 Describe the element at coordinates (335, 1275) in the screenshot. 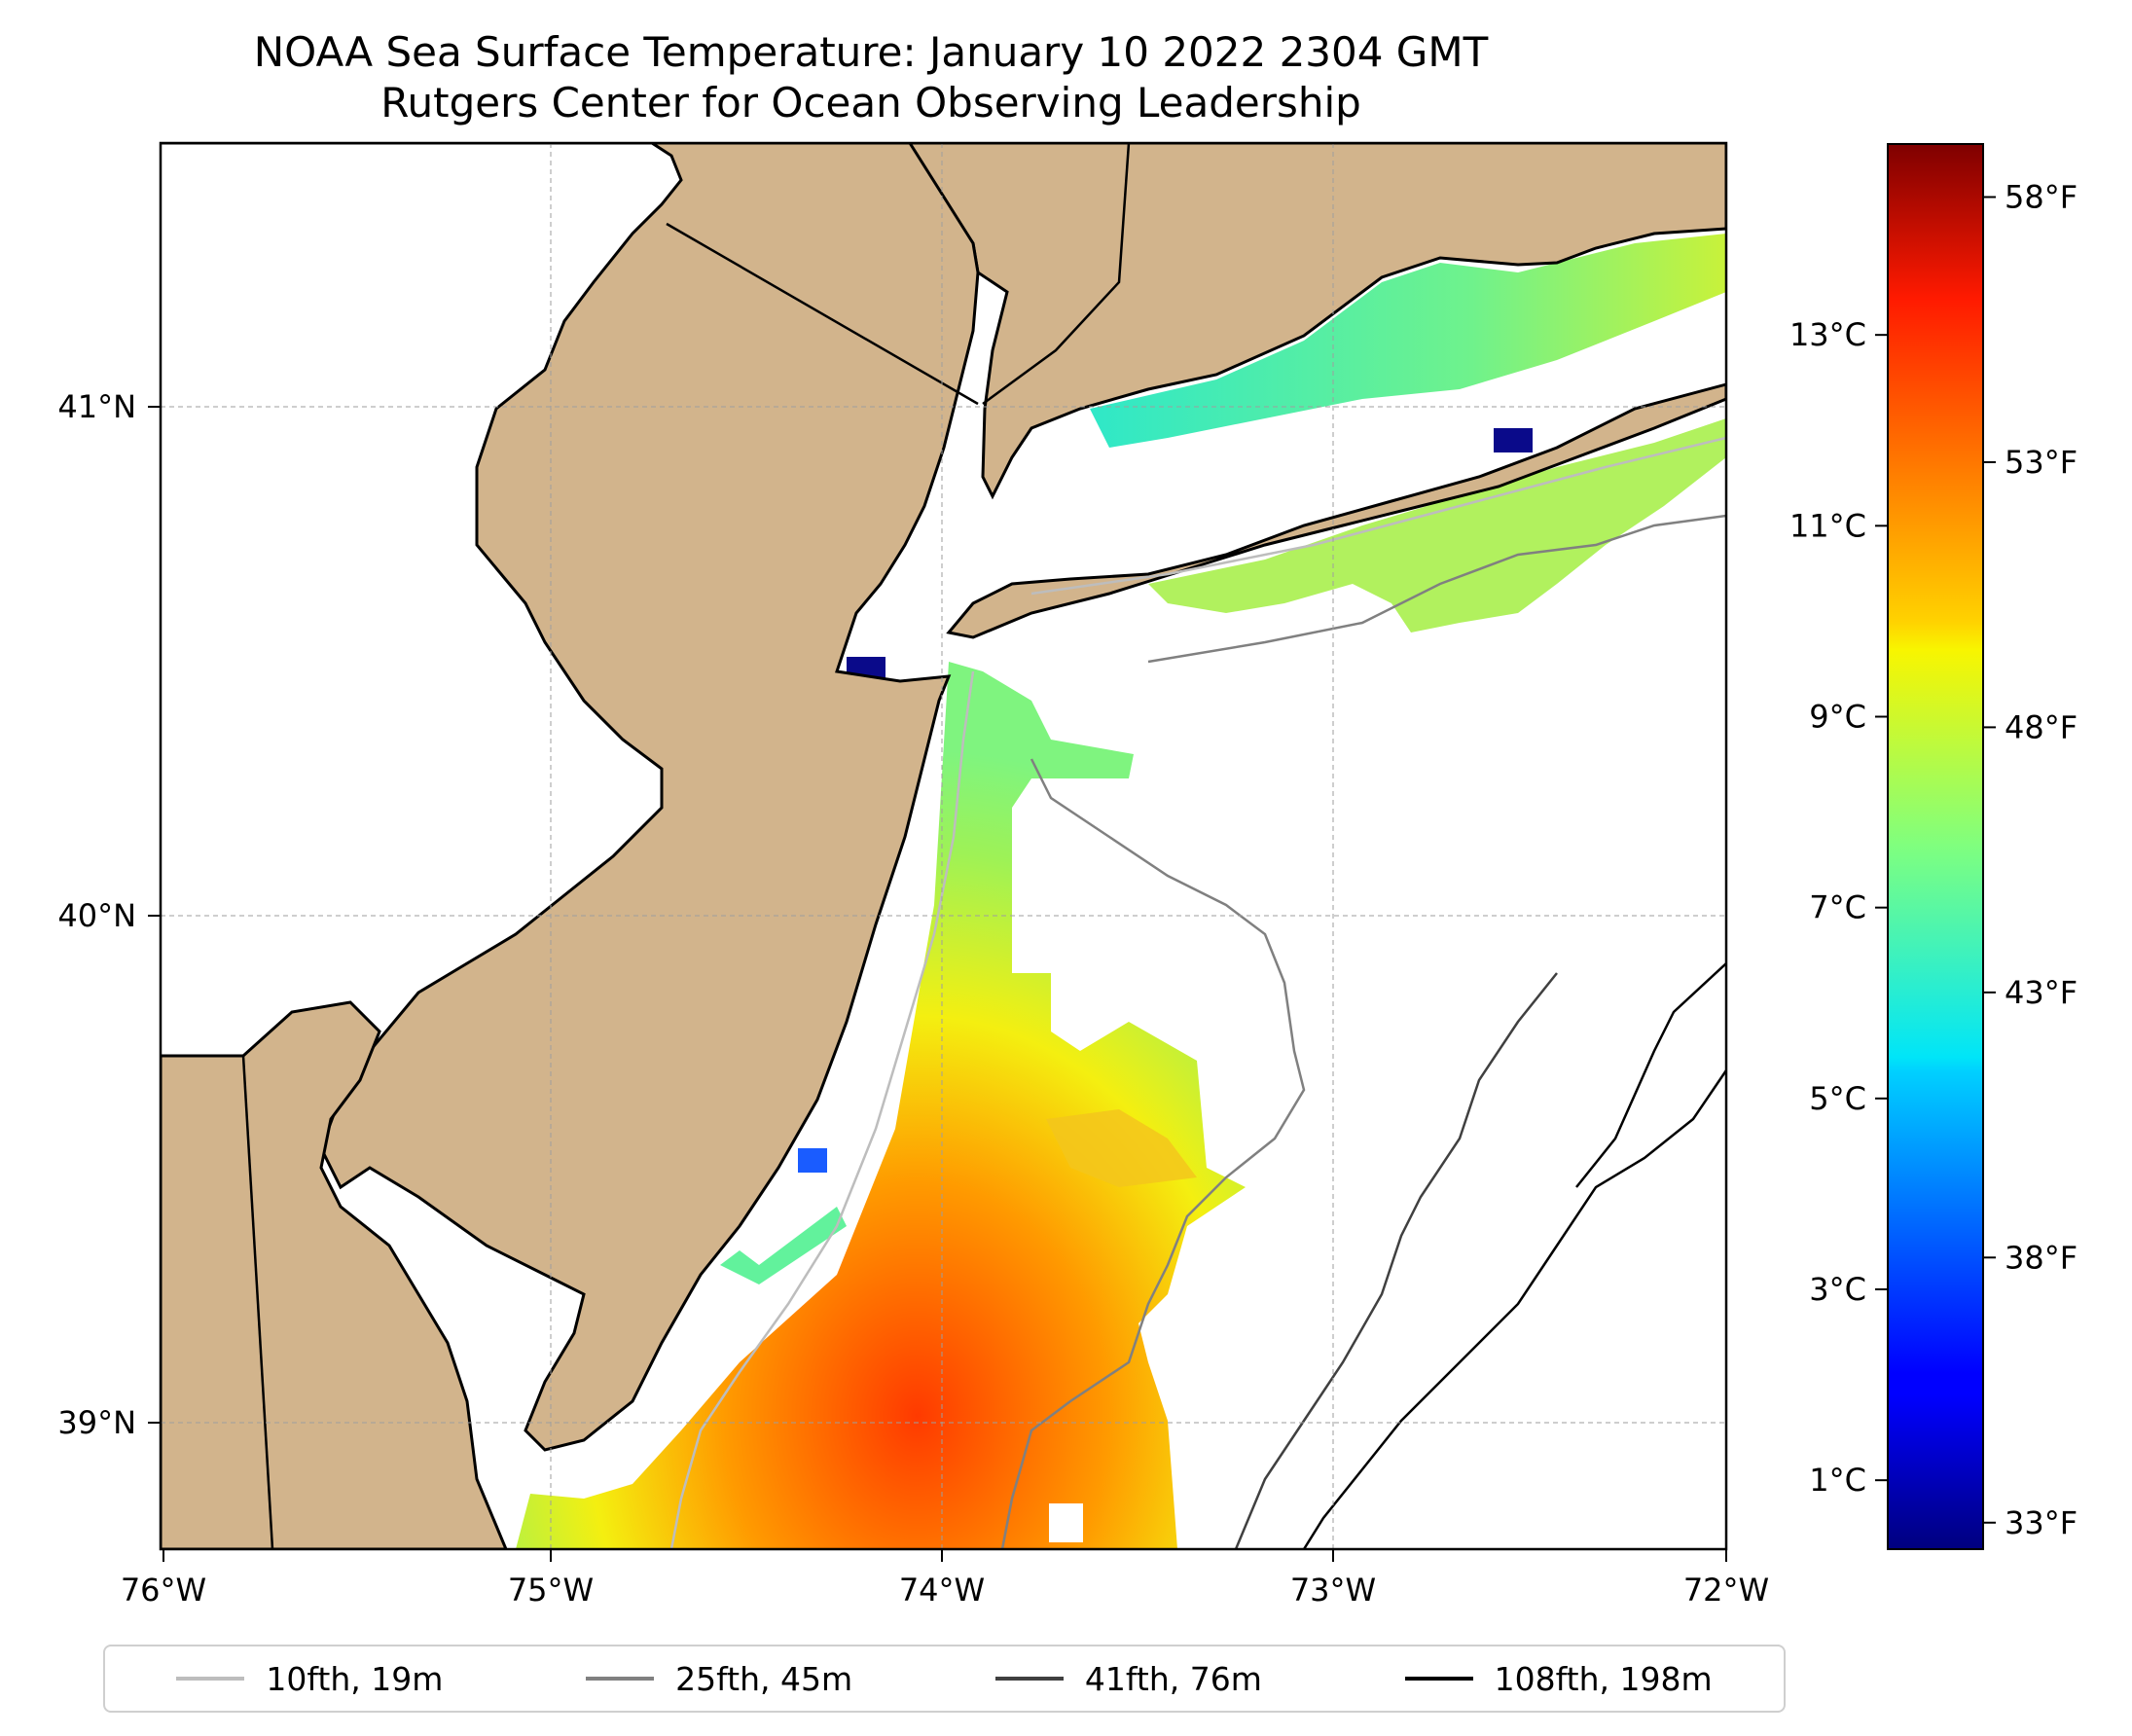

I see `land-delaware` at that location.